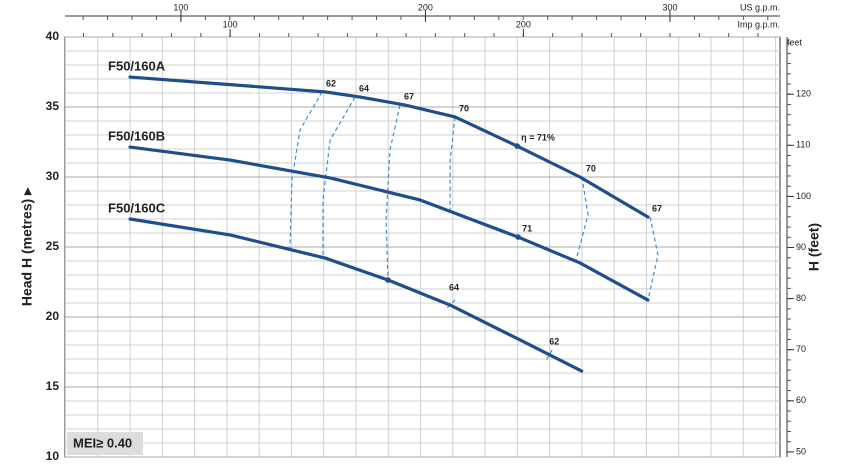 Image resolution: width=844 pixels, height=464 pixels. I want to click on x-tick-label: 200, so click(425, 7).